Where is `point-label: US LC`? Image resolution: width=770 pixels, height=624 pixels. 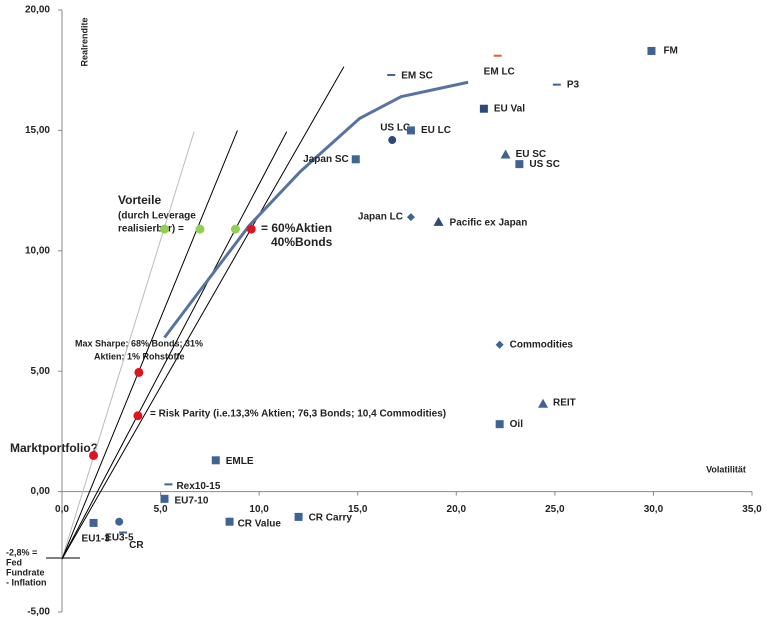
point-label: US LC is located at coordinates (395, 128).